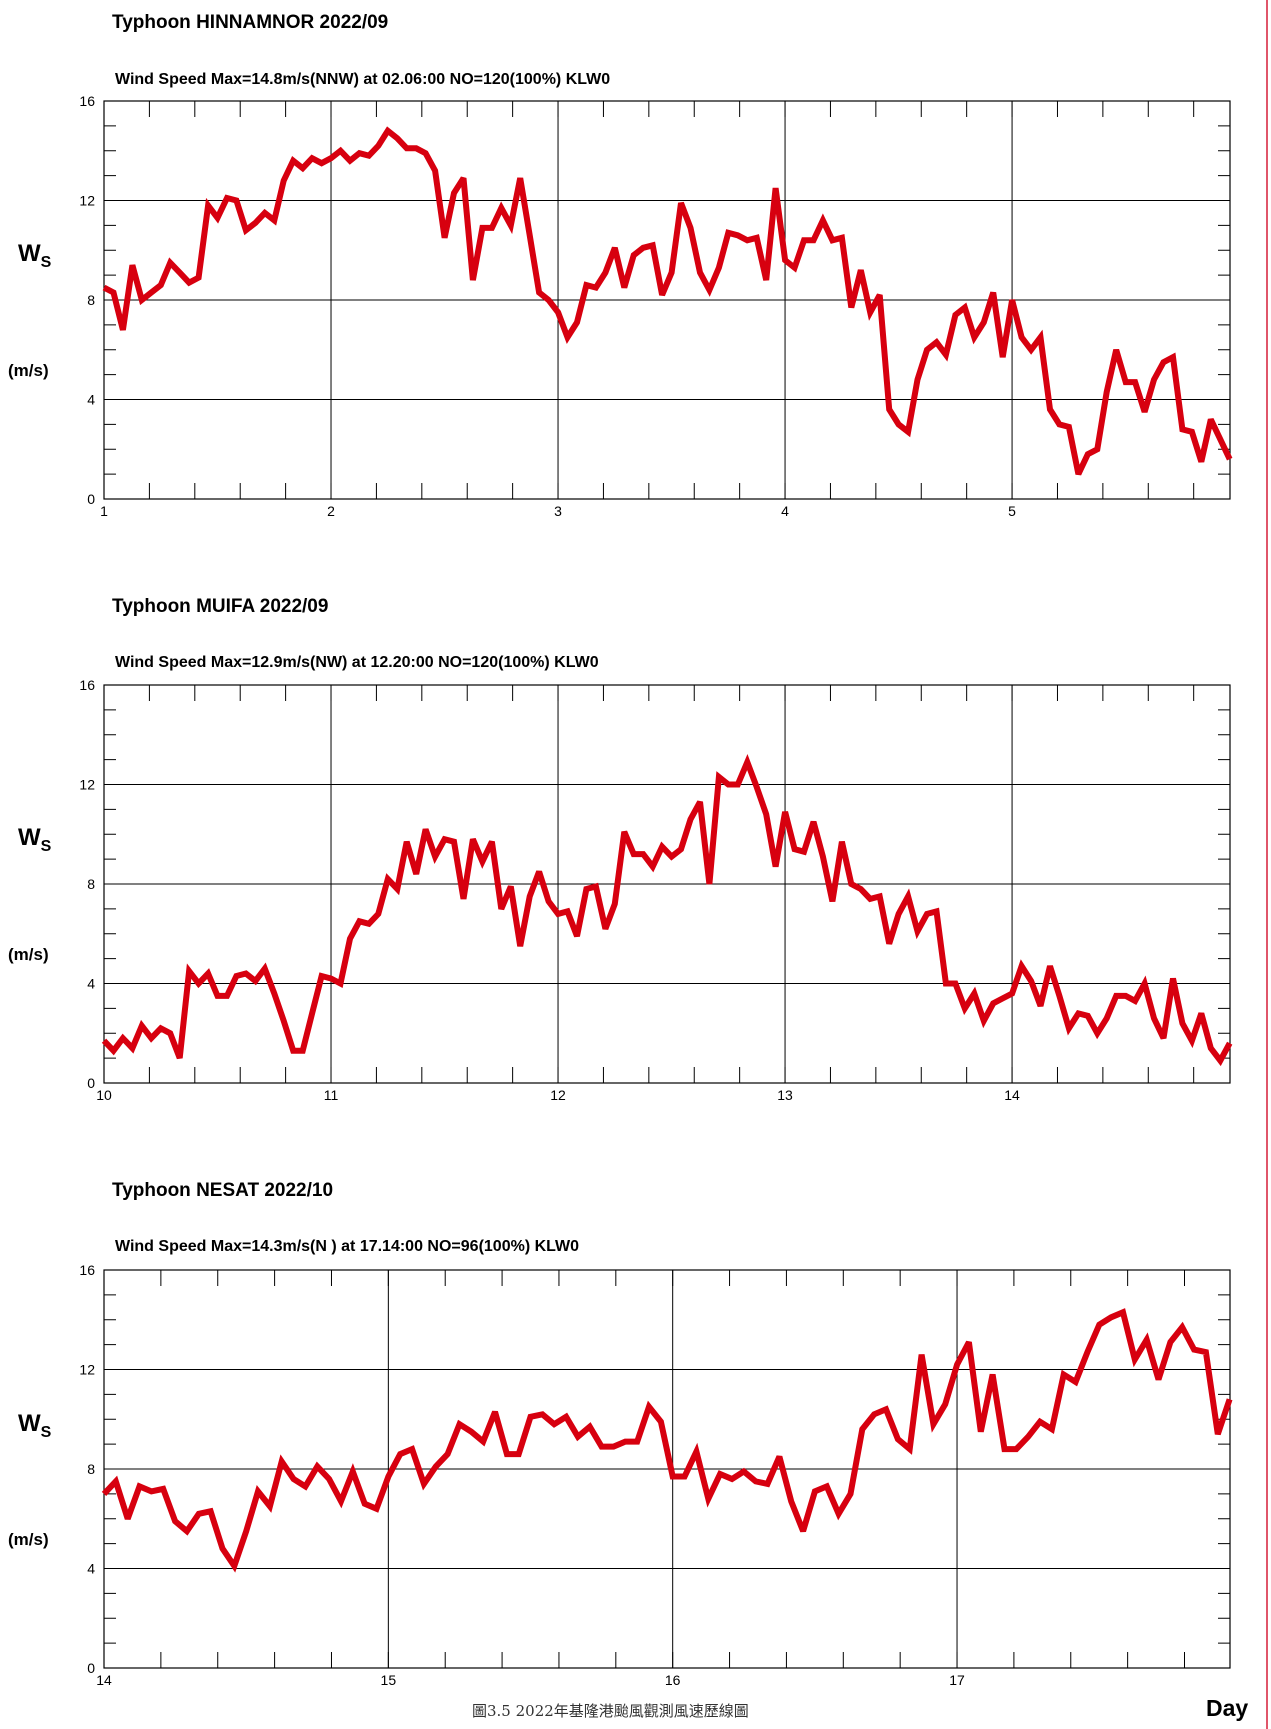 This screenshot has height=1729, width=1271. Describe the element at coordinates (28, 370) in the screenshot. I see `y-axis-unit-1: (m/s)` at that location.